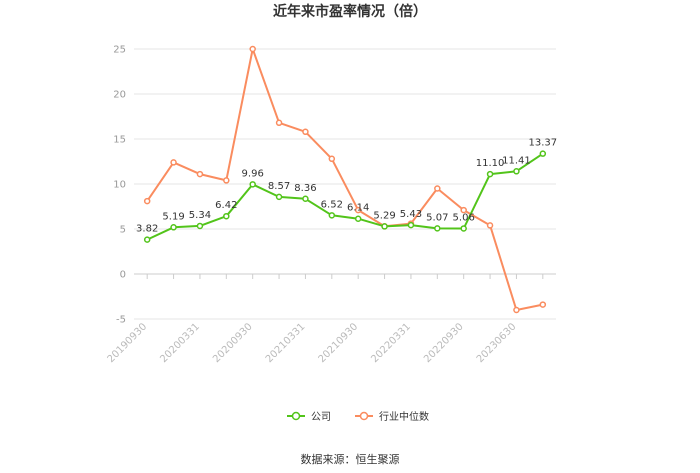 This screenshot has height=473, width=700. Describe the element at coordinates (444, 343) in the screenshot. I see `x-tick-label: 20220930` at that location.